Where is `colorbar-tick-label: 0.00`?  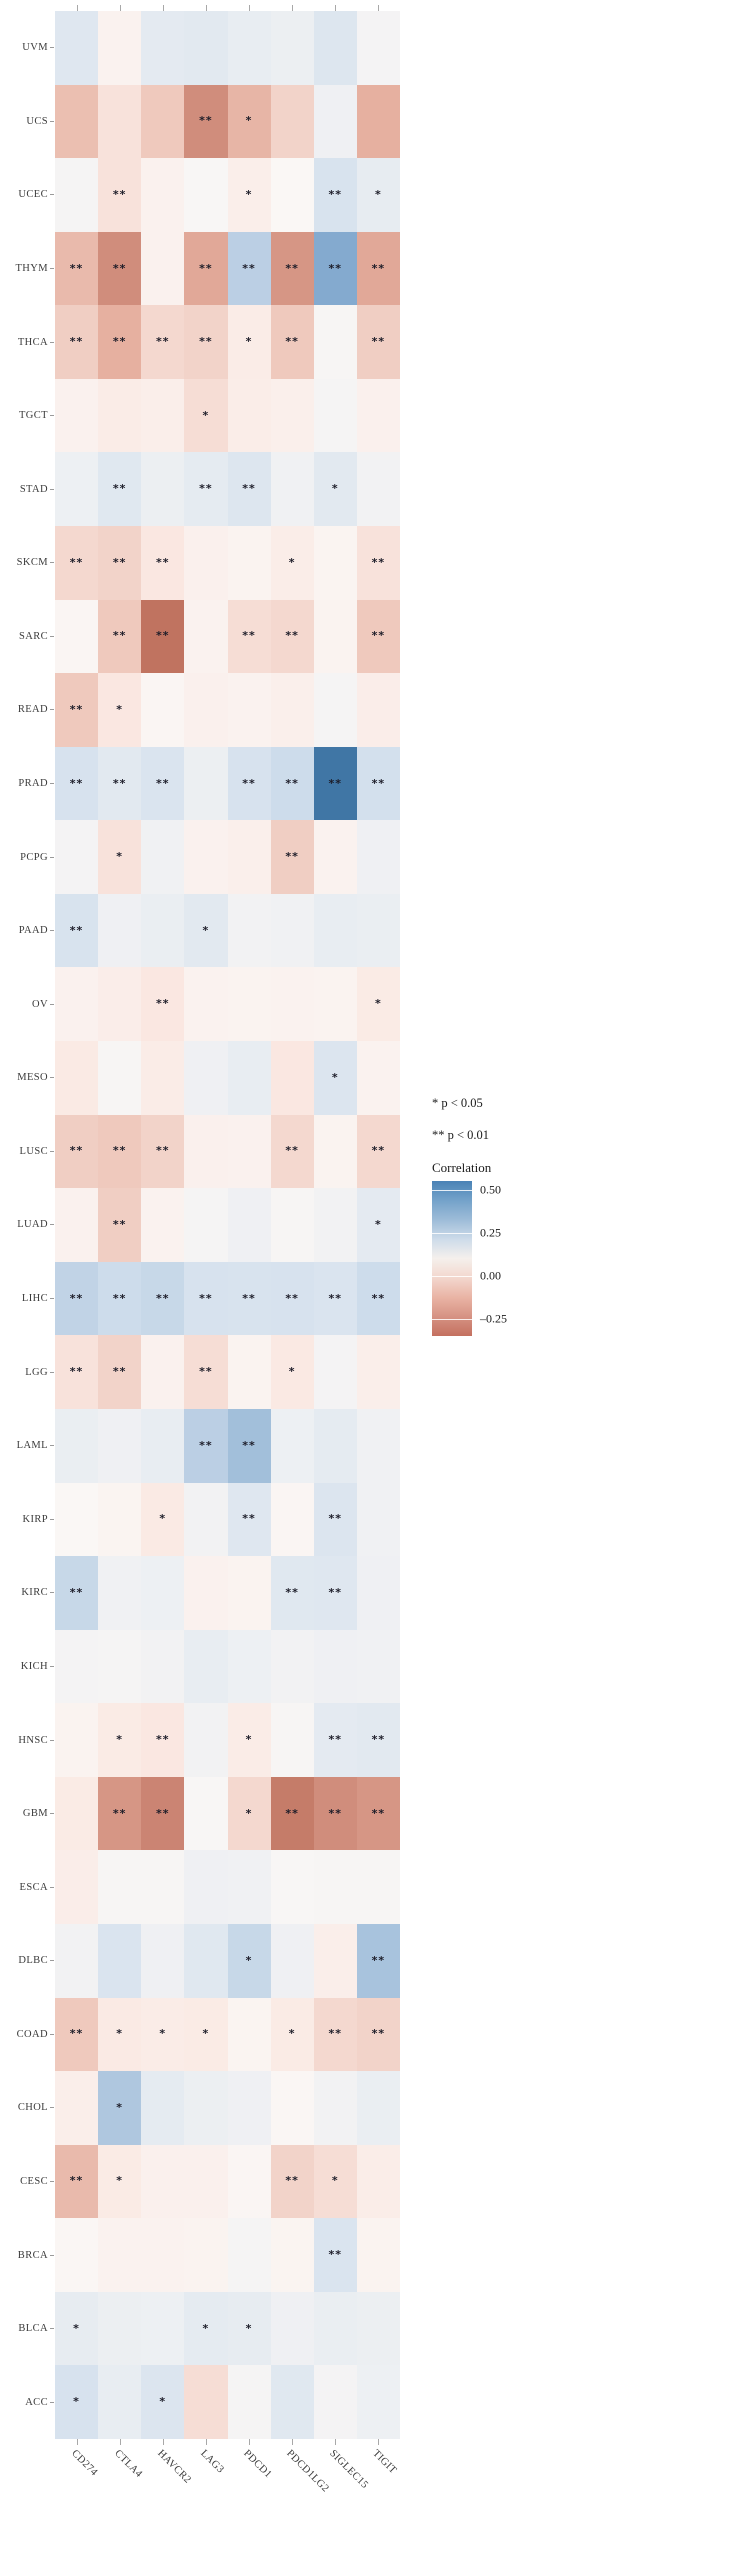
colorbar-tick-label: 0.00 is located at coordinates (490, 1275).